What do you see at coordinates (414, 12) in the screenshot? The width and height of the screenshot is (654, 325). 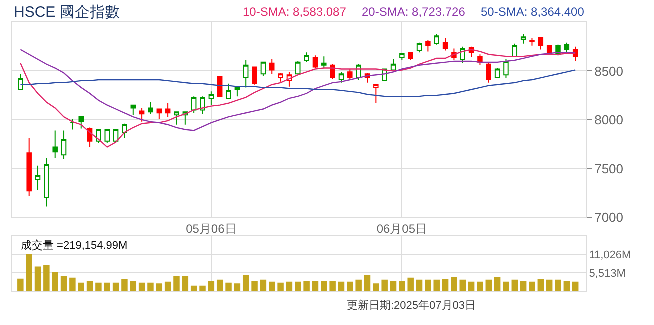 I see `text: 20-SMA: 8,723.726` at bounding box center [414, 12].